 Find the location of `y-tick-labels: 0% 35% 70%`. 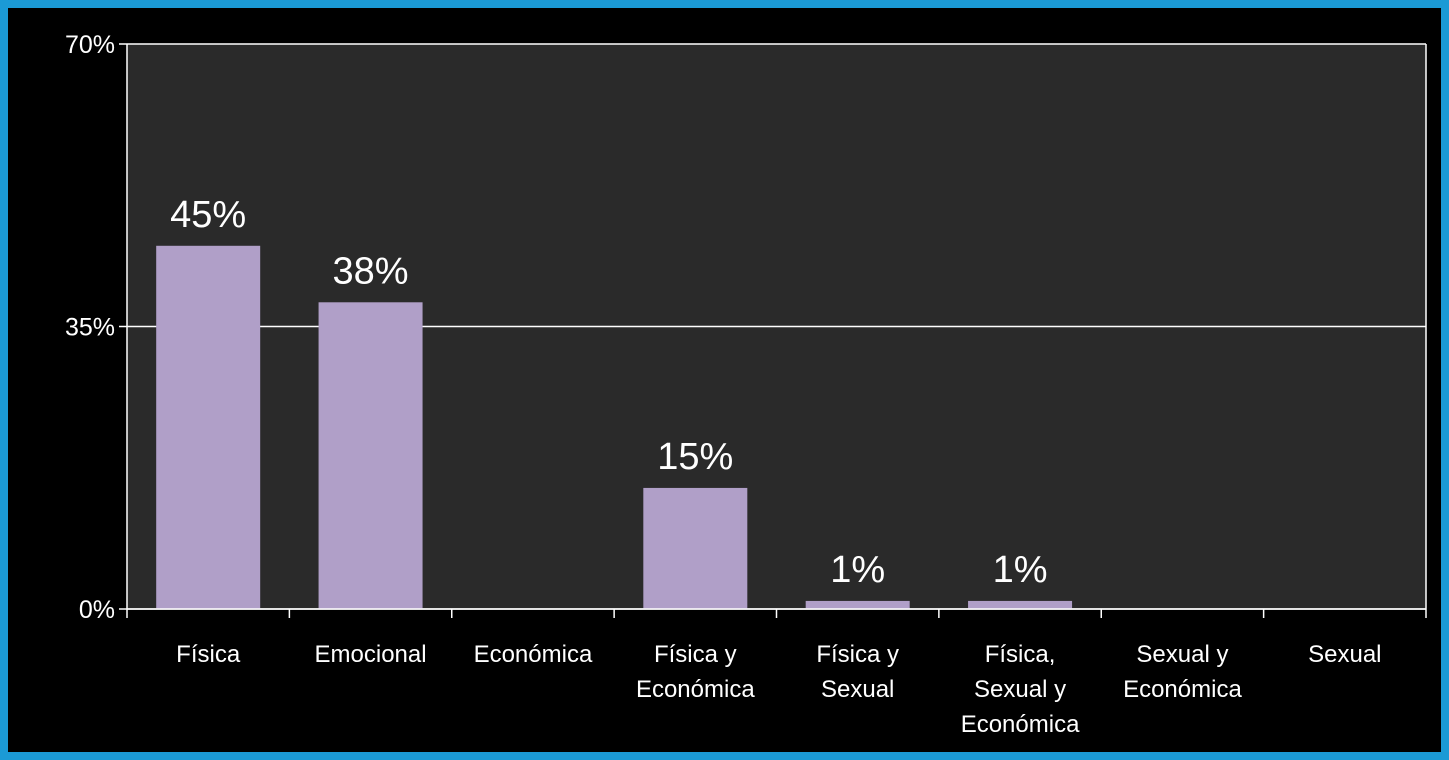

y-tick-labels: 0% 35% 70% is located at coordinates (90, 327).